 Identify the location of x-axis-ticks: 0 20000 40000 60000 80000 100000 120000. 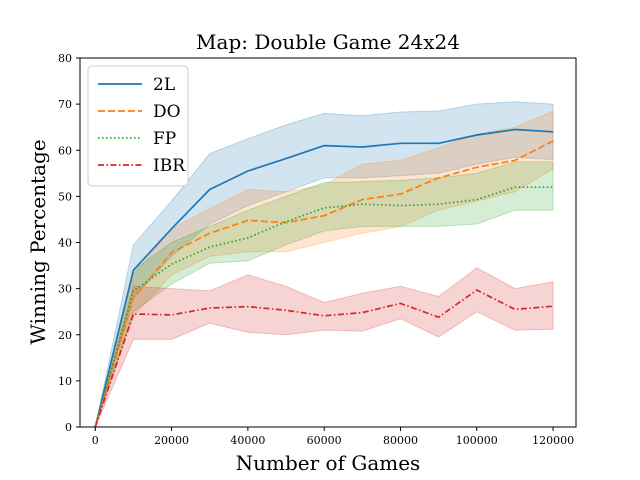
(333, 437).